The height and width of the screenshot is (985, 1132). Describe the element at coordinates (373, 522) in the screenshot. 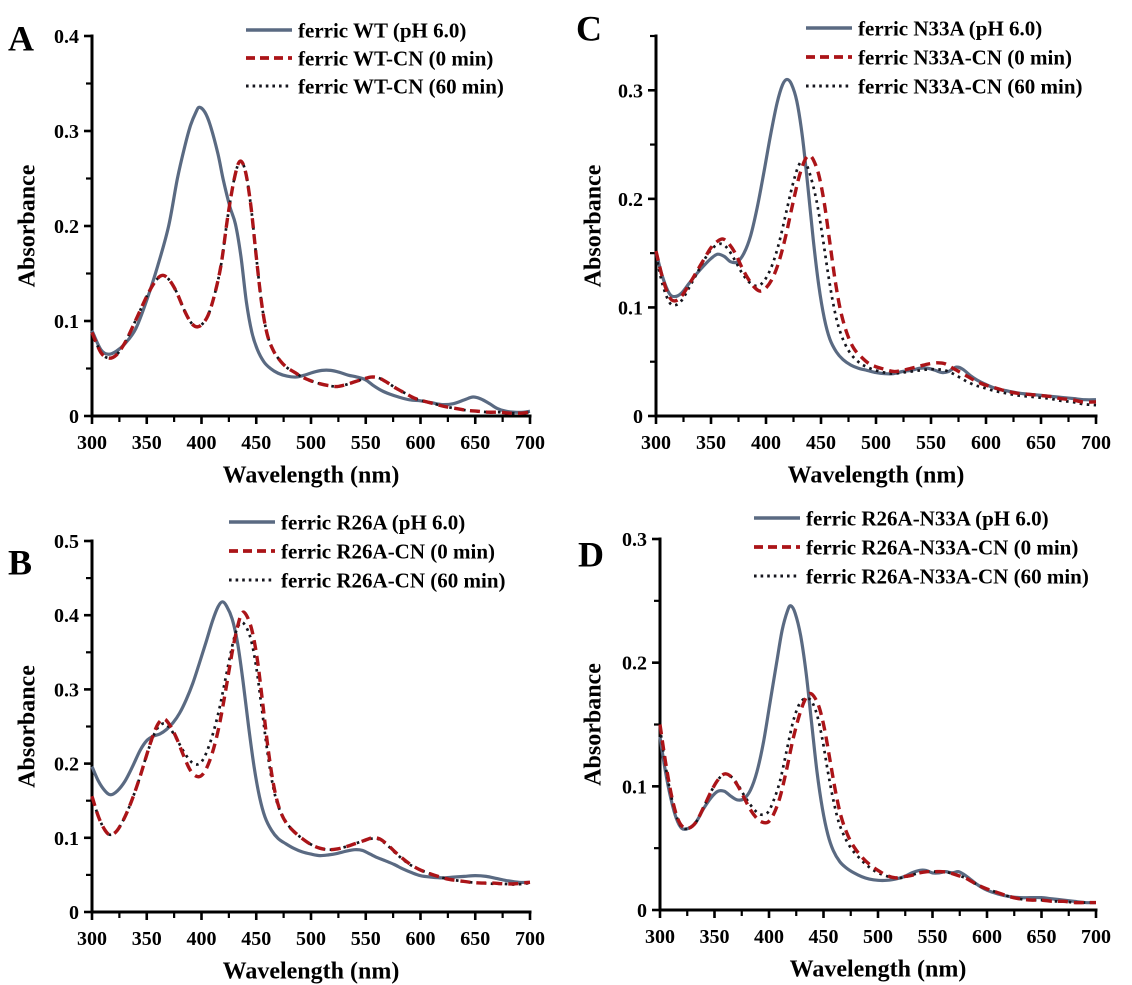

I see `legend-label: ferric R26A (pH 6.0)` at that location.